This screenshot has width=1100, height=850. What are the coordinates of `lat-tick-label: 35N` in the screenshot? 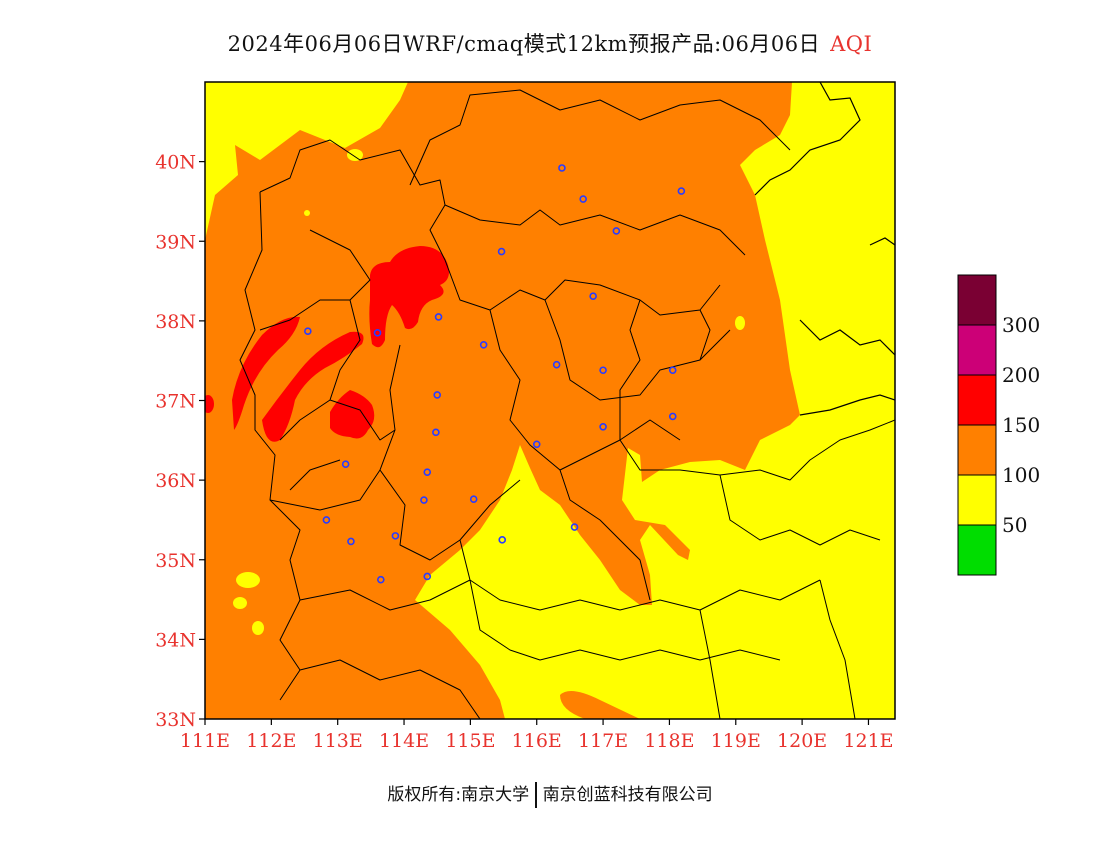 It's located at (175, 561).